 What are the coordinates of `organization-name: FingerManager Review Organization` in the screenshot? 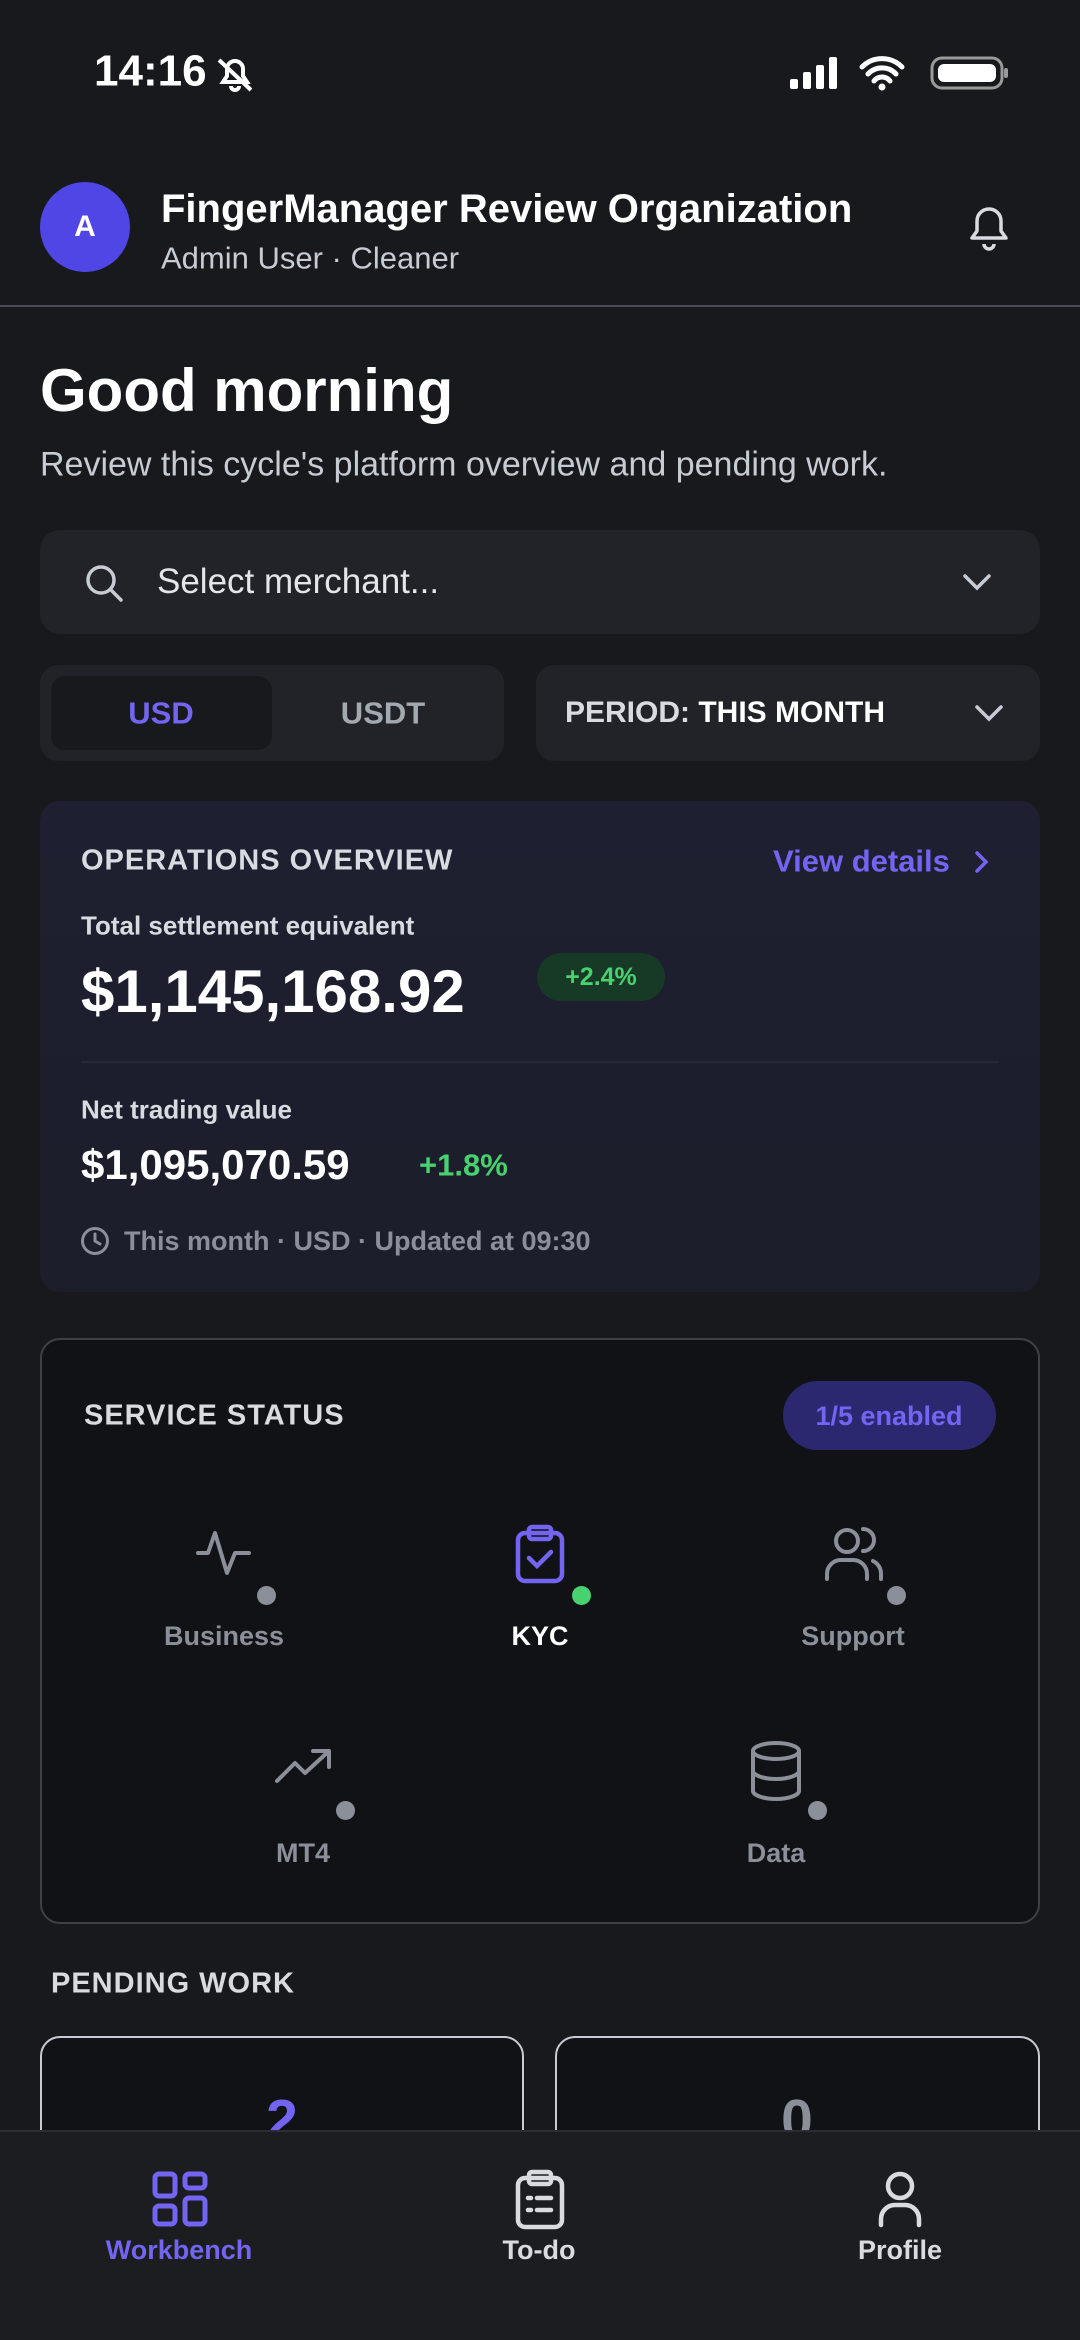 It's located at (507, 209).